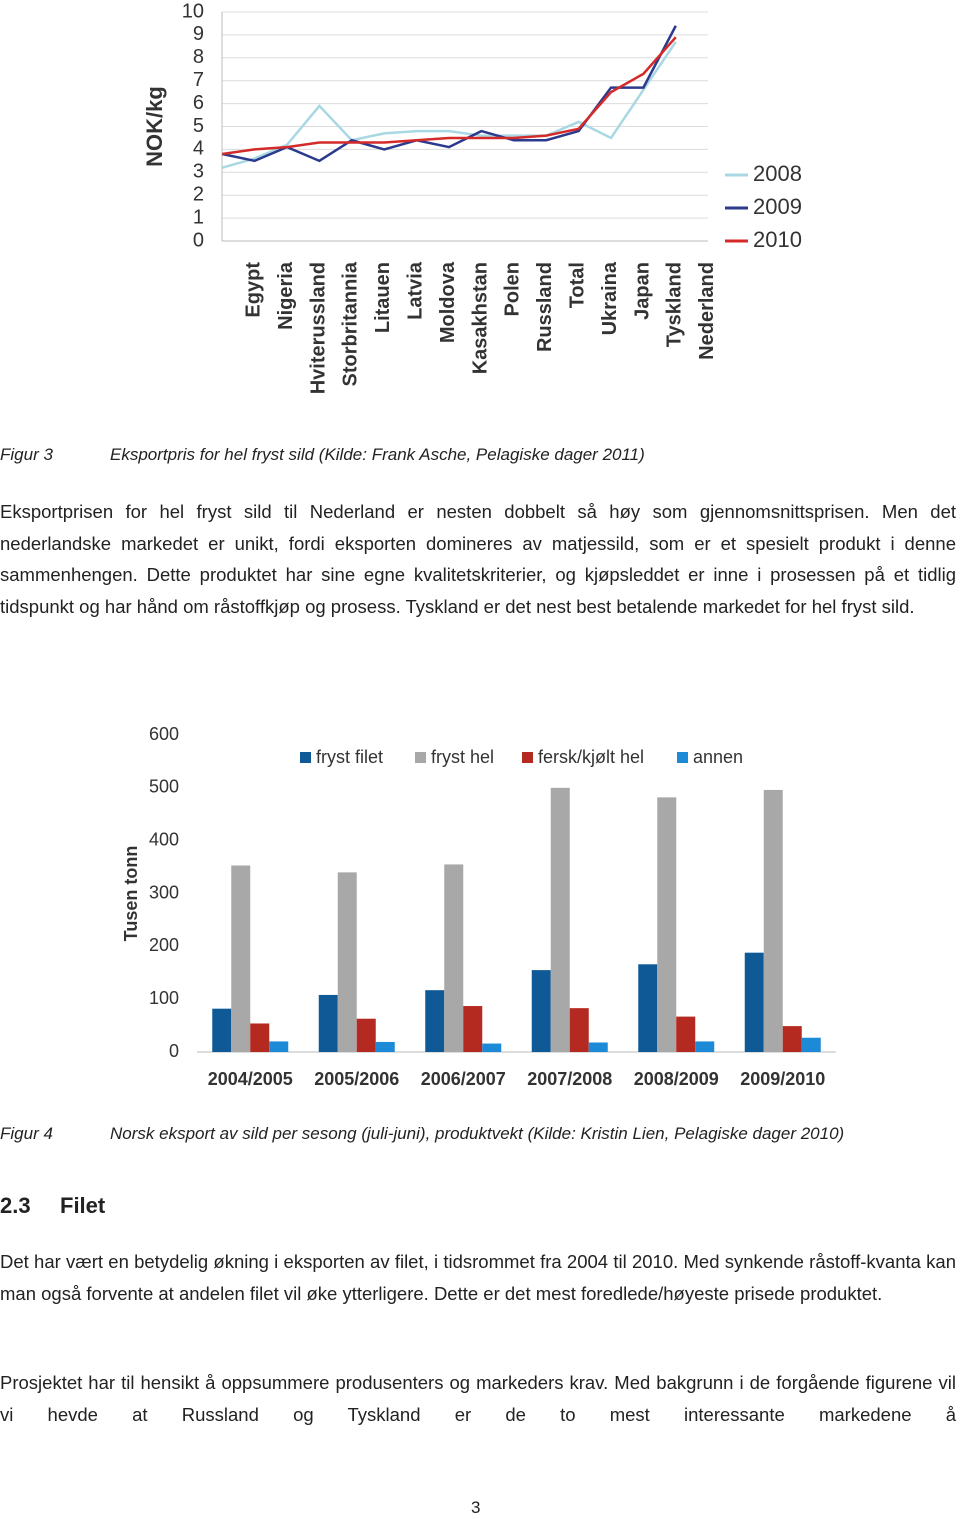  What do you see at coordinates (463, 1079) in the screenshot?
I see `x-tick-label: 2006/2007` at bounding box center [463, 1079].